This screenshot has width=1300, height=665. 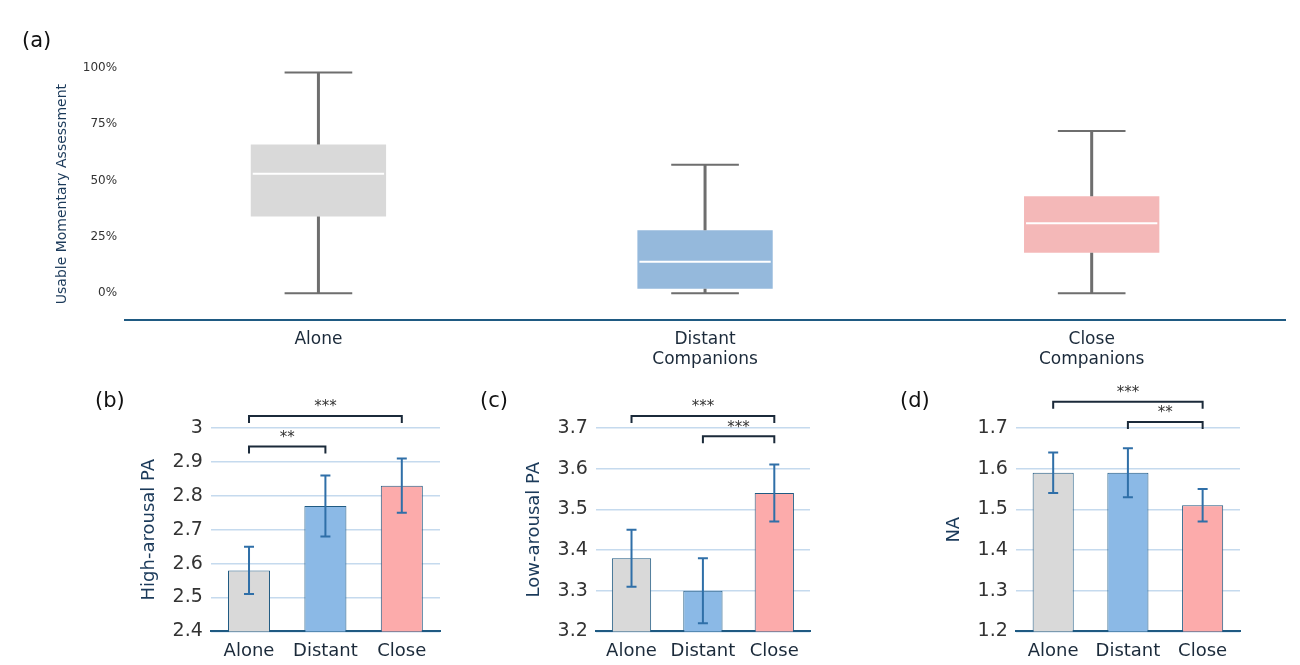 I want to click on y-tick-label: 1.4, so click(x=992, y=547).